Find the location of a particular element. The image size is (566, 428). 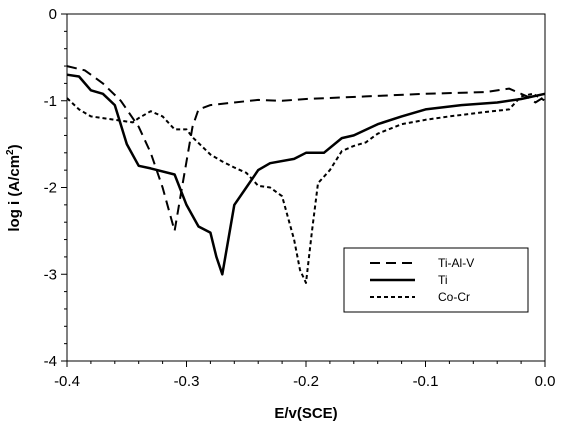

x-tick-label: -0.1 is located at coordinates (426, 381).